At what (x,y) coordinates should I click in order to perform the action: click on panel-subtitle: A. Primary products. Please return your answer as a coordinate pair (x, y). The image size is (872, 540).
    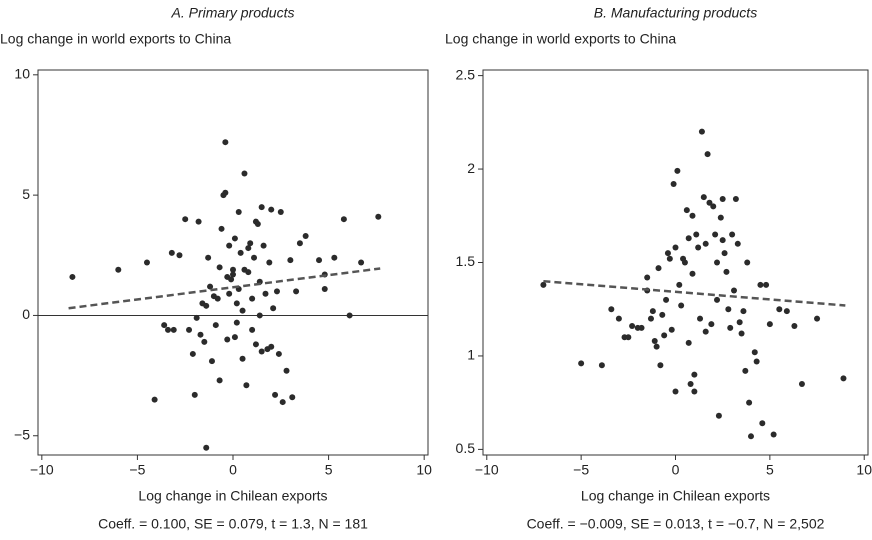
    Looking at the image, I should click on (233, 13).